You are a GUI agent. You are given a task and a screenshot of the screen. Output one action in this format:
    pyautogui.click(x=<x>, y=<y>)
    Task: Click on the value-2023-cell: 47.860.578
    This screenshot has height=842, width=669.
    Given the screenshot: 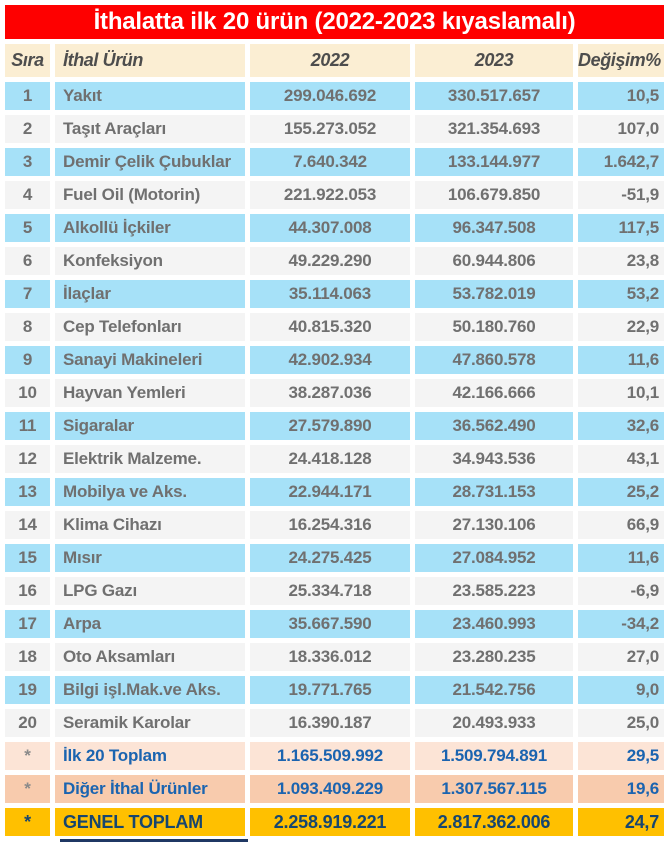 What is the action you would take?
    pyautogui.click(x=494, y=360)
    